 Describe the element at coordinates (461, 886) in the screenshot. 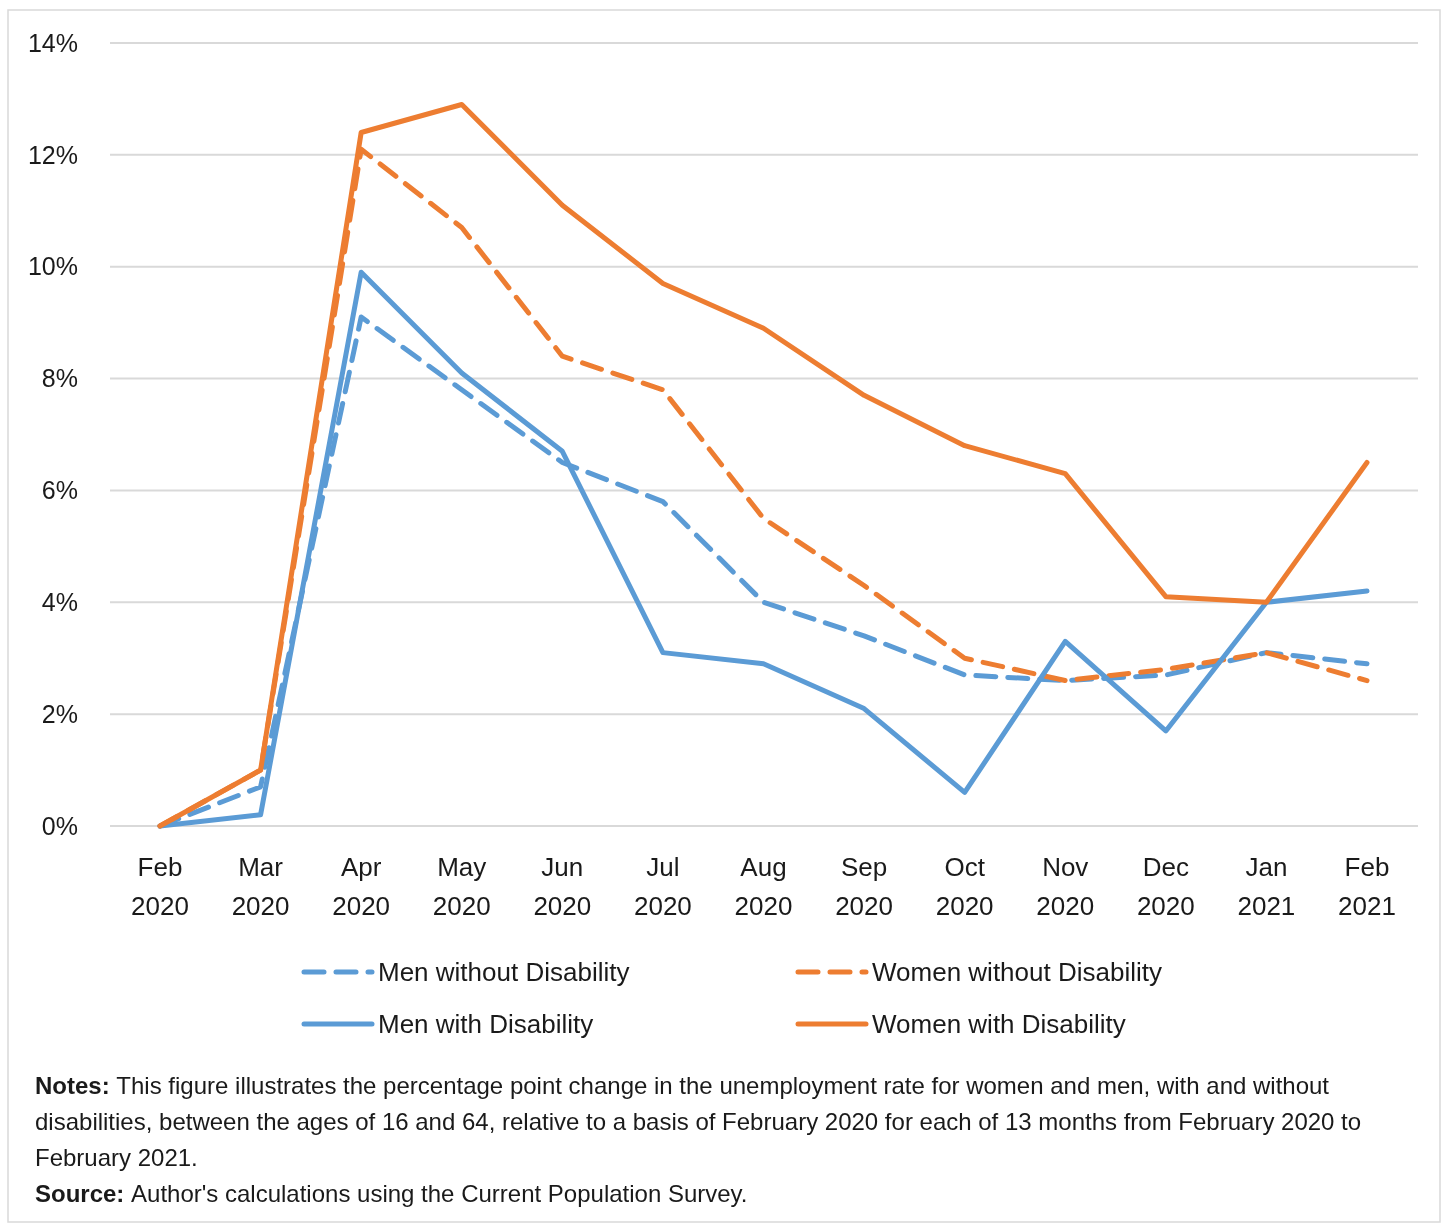

I see `x-tick-label: May 2020` at that location.